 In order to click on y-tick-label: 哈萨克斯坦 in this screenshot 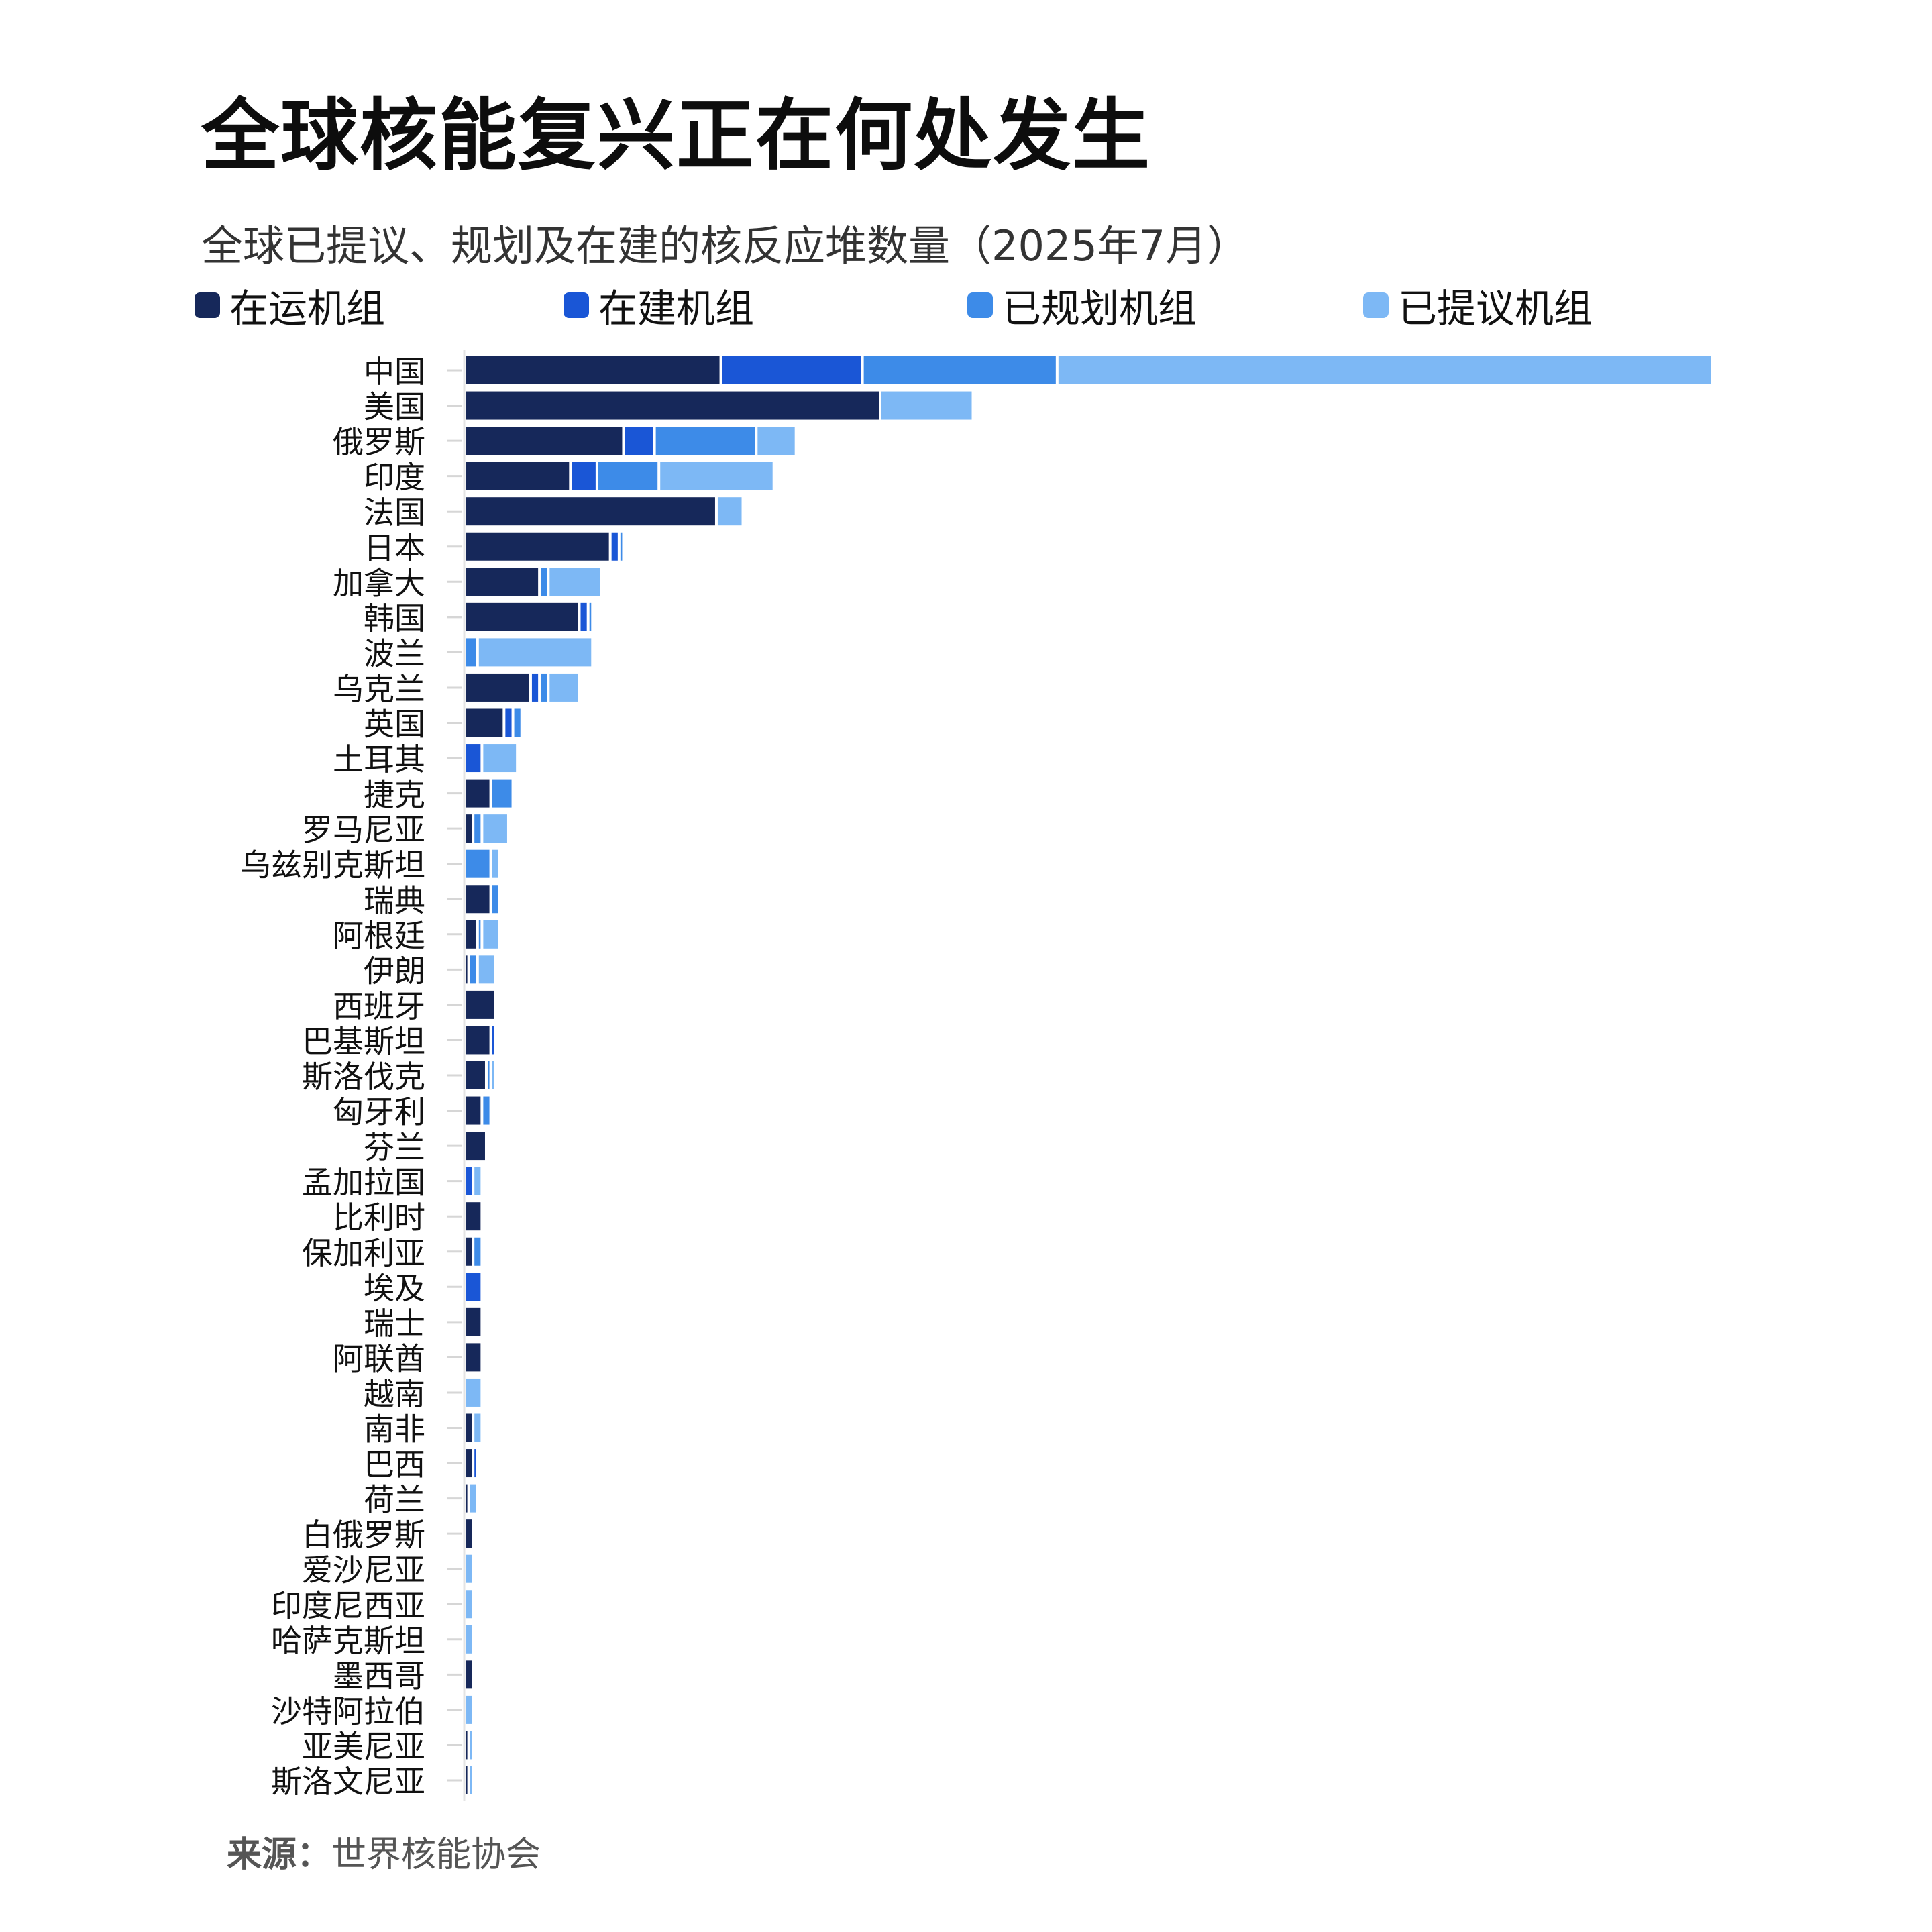, I will do `click(348, 1641)`.